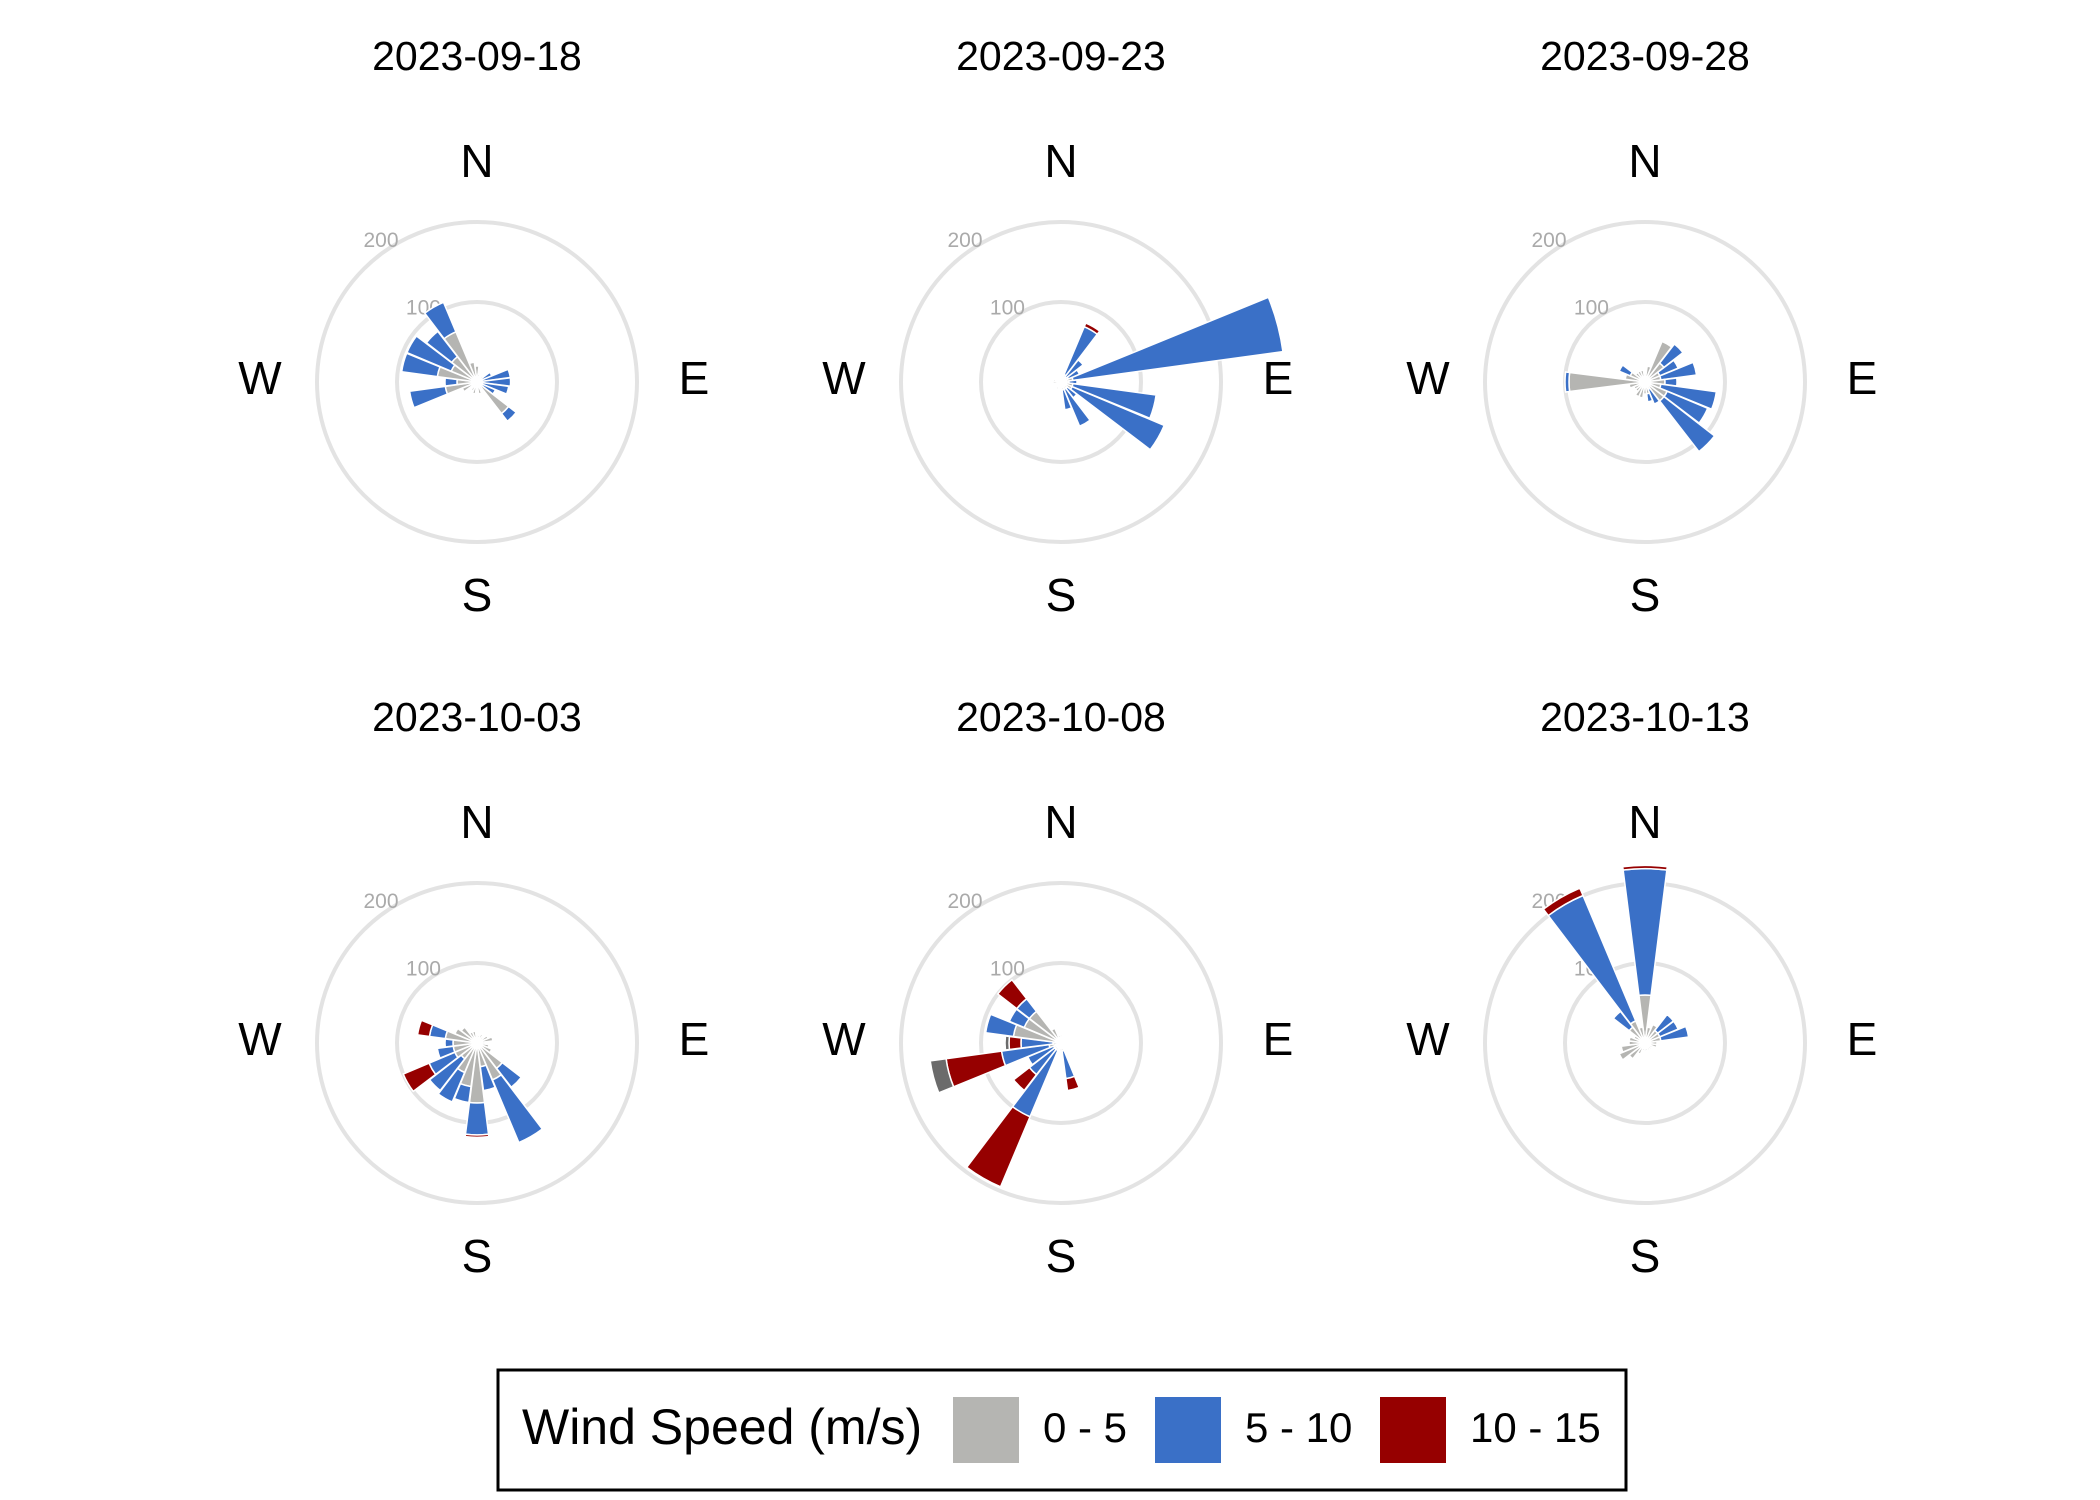  What do you see at coordinates (477, 717) in the screenshot?
I see `panel-title: 2023-10-03` at bounding box center [477, 717].